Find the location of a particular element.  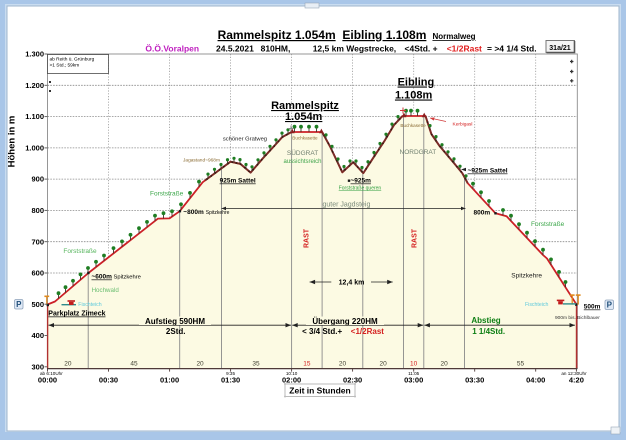

svg-text: 500 is located at coordinates (37, 304).